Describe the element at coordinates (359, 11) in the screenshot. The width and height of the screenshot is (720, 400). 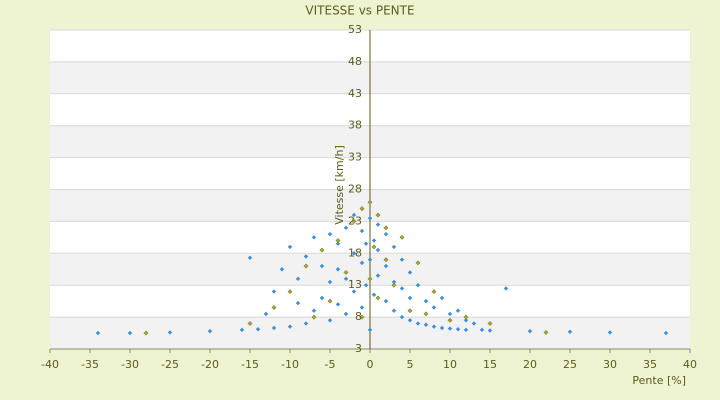
I see `chart-title: VITESSE vs PENTE` at that location.